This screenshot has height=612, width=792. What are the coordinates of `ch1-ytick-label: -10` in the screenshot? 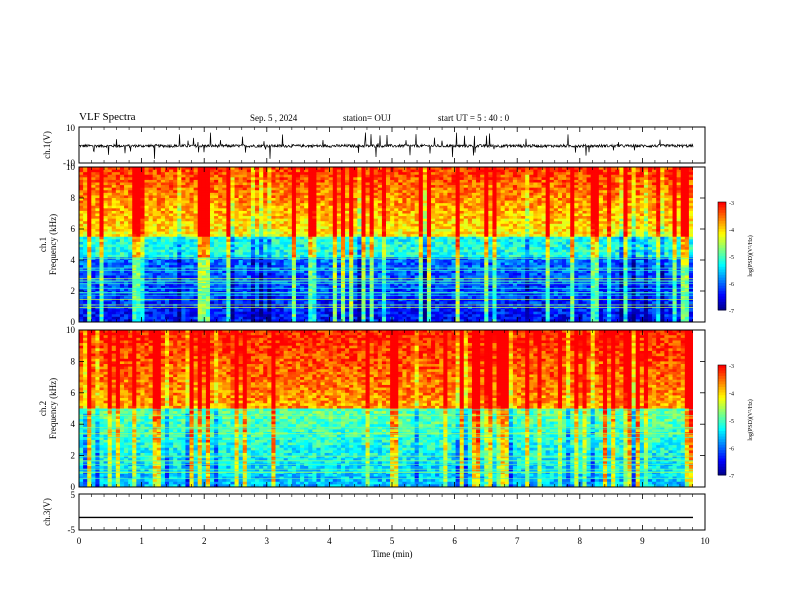 It's located at (69, 163).